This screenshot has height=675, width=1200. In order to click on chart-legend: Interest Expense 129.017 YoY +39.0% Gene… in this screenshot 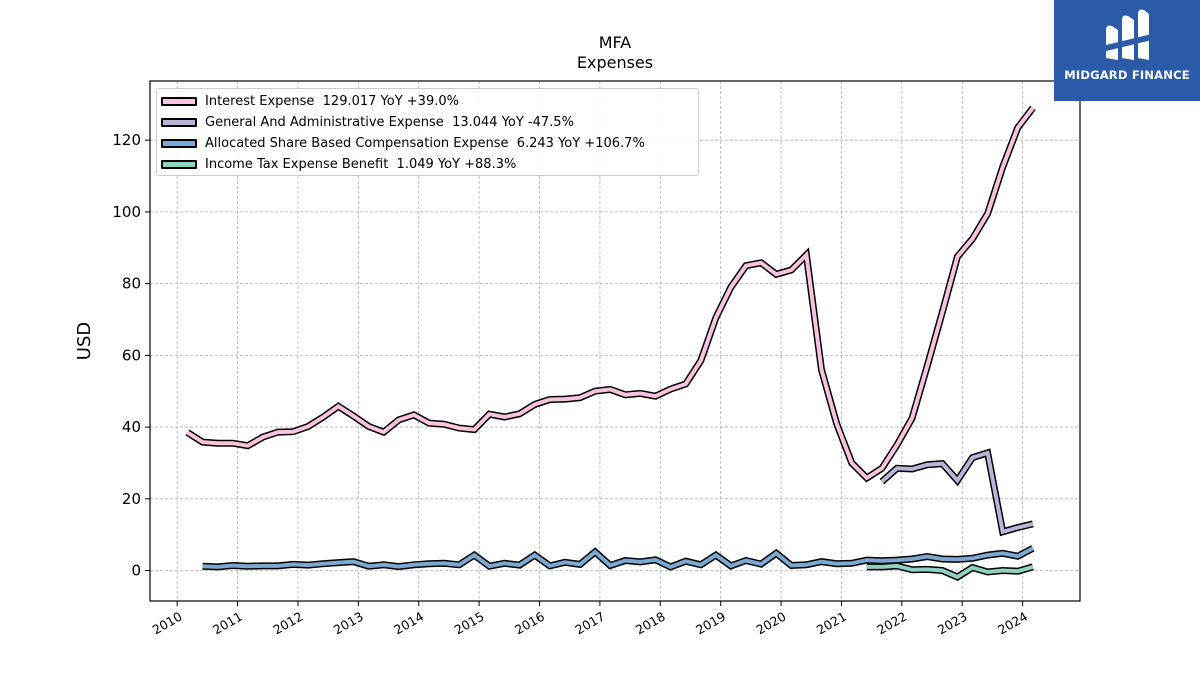, I will do `click(427, 132)`.